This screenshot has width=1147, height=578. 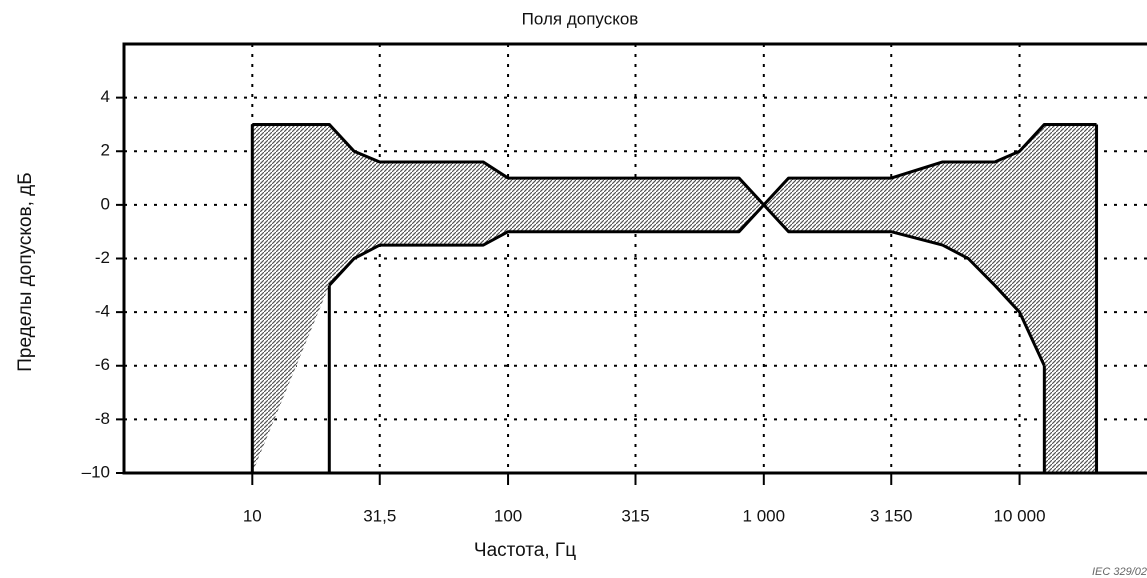 I want to click on chart-title: Поля допусков, so click(x=580, y=18).